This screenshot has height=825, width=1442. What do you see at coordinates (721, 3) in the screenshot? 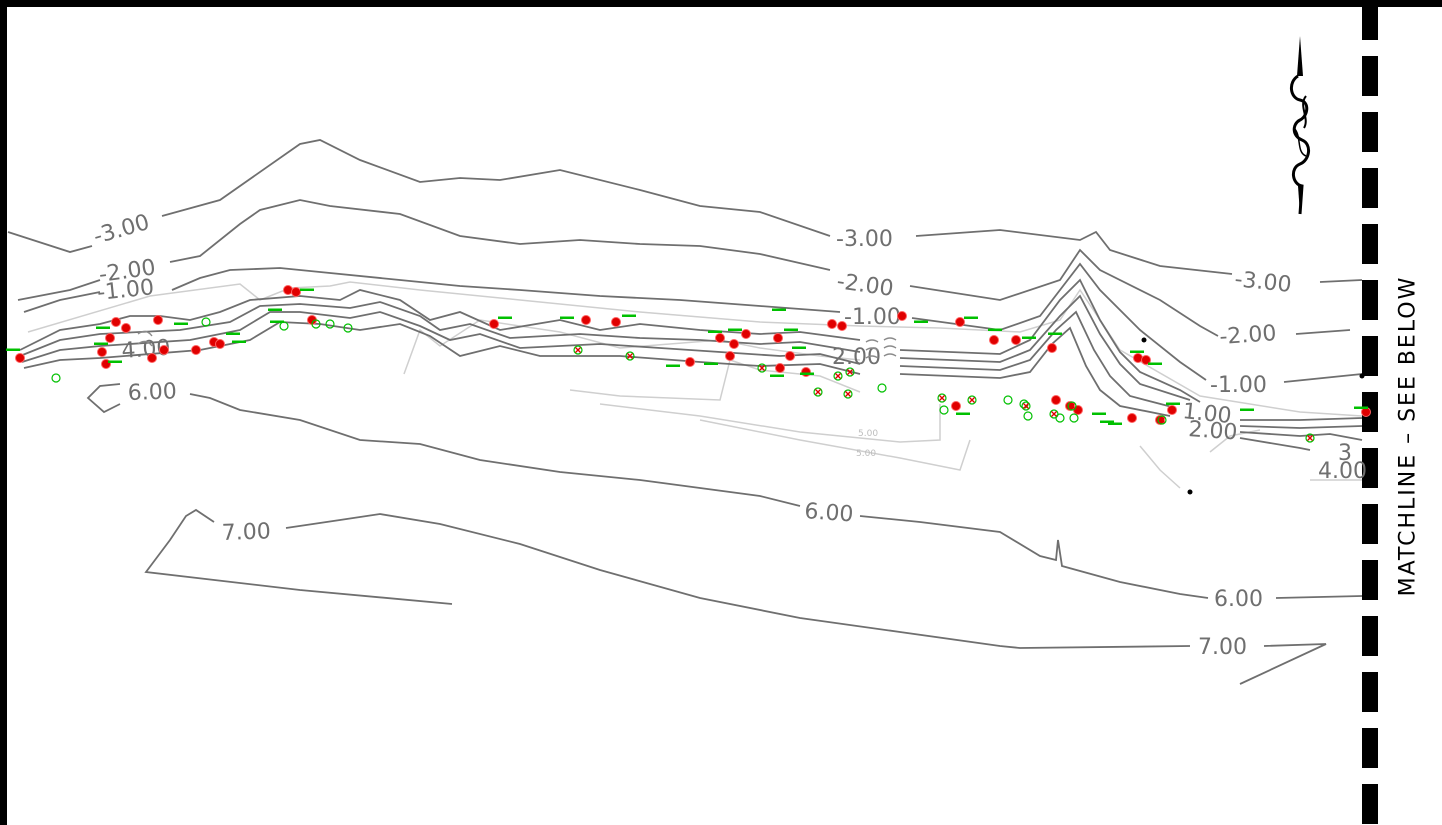
I see `sheet-frame-top` at bounding box center [721, 3].